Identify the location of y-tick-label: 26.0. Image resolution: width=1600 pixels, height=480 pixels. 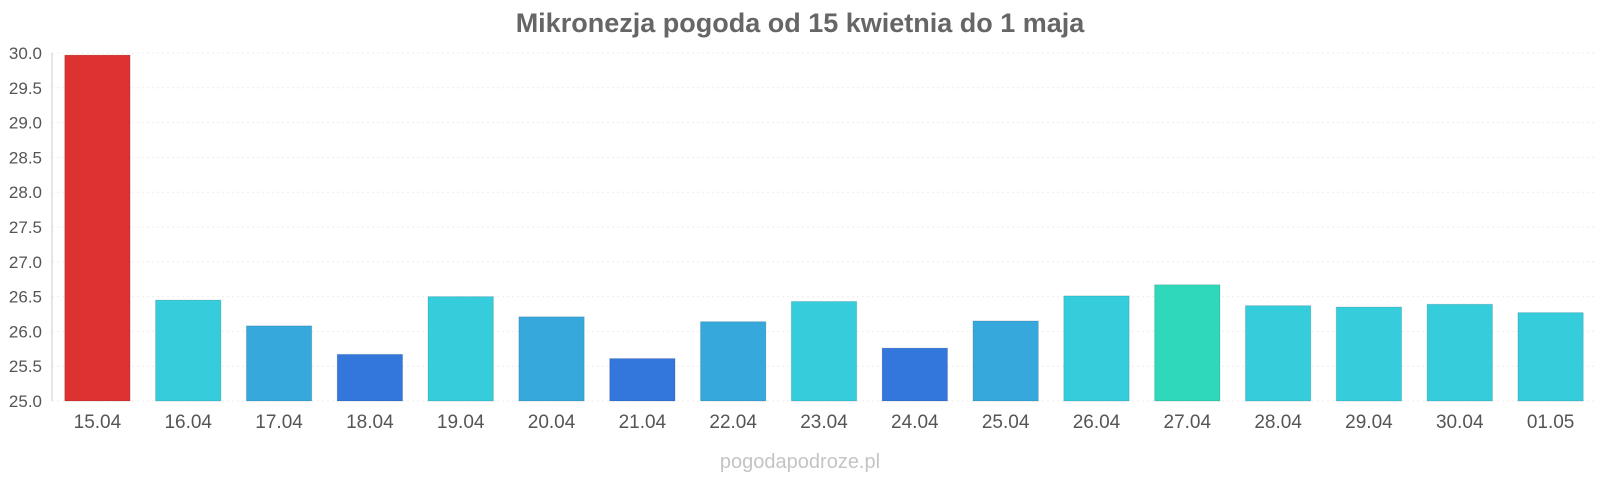
(25, 331).